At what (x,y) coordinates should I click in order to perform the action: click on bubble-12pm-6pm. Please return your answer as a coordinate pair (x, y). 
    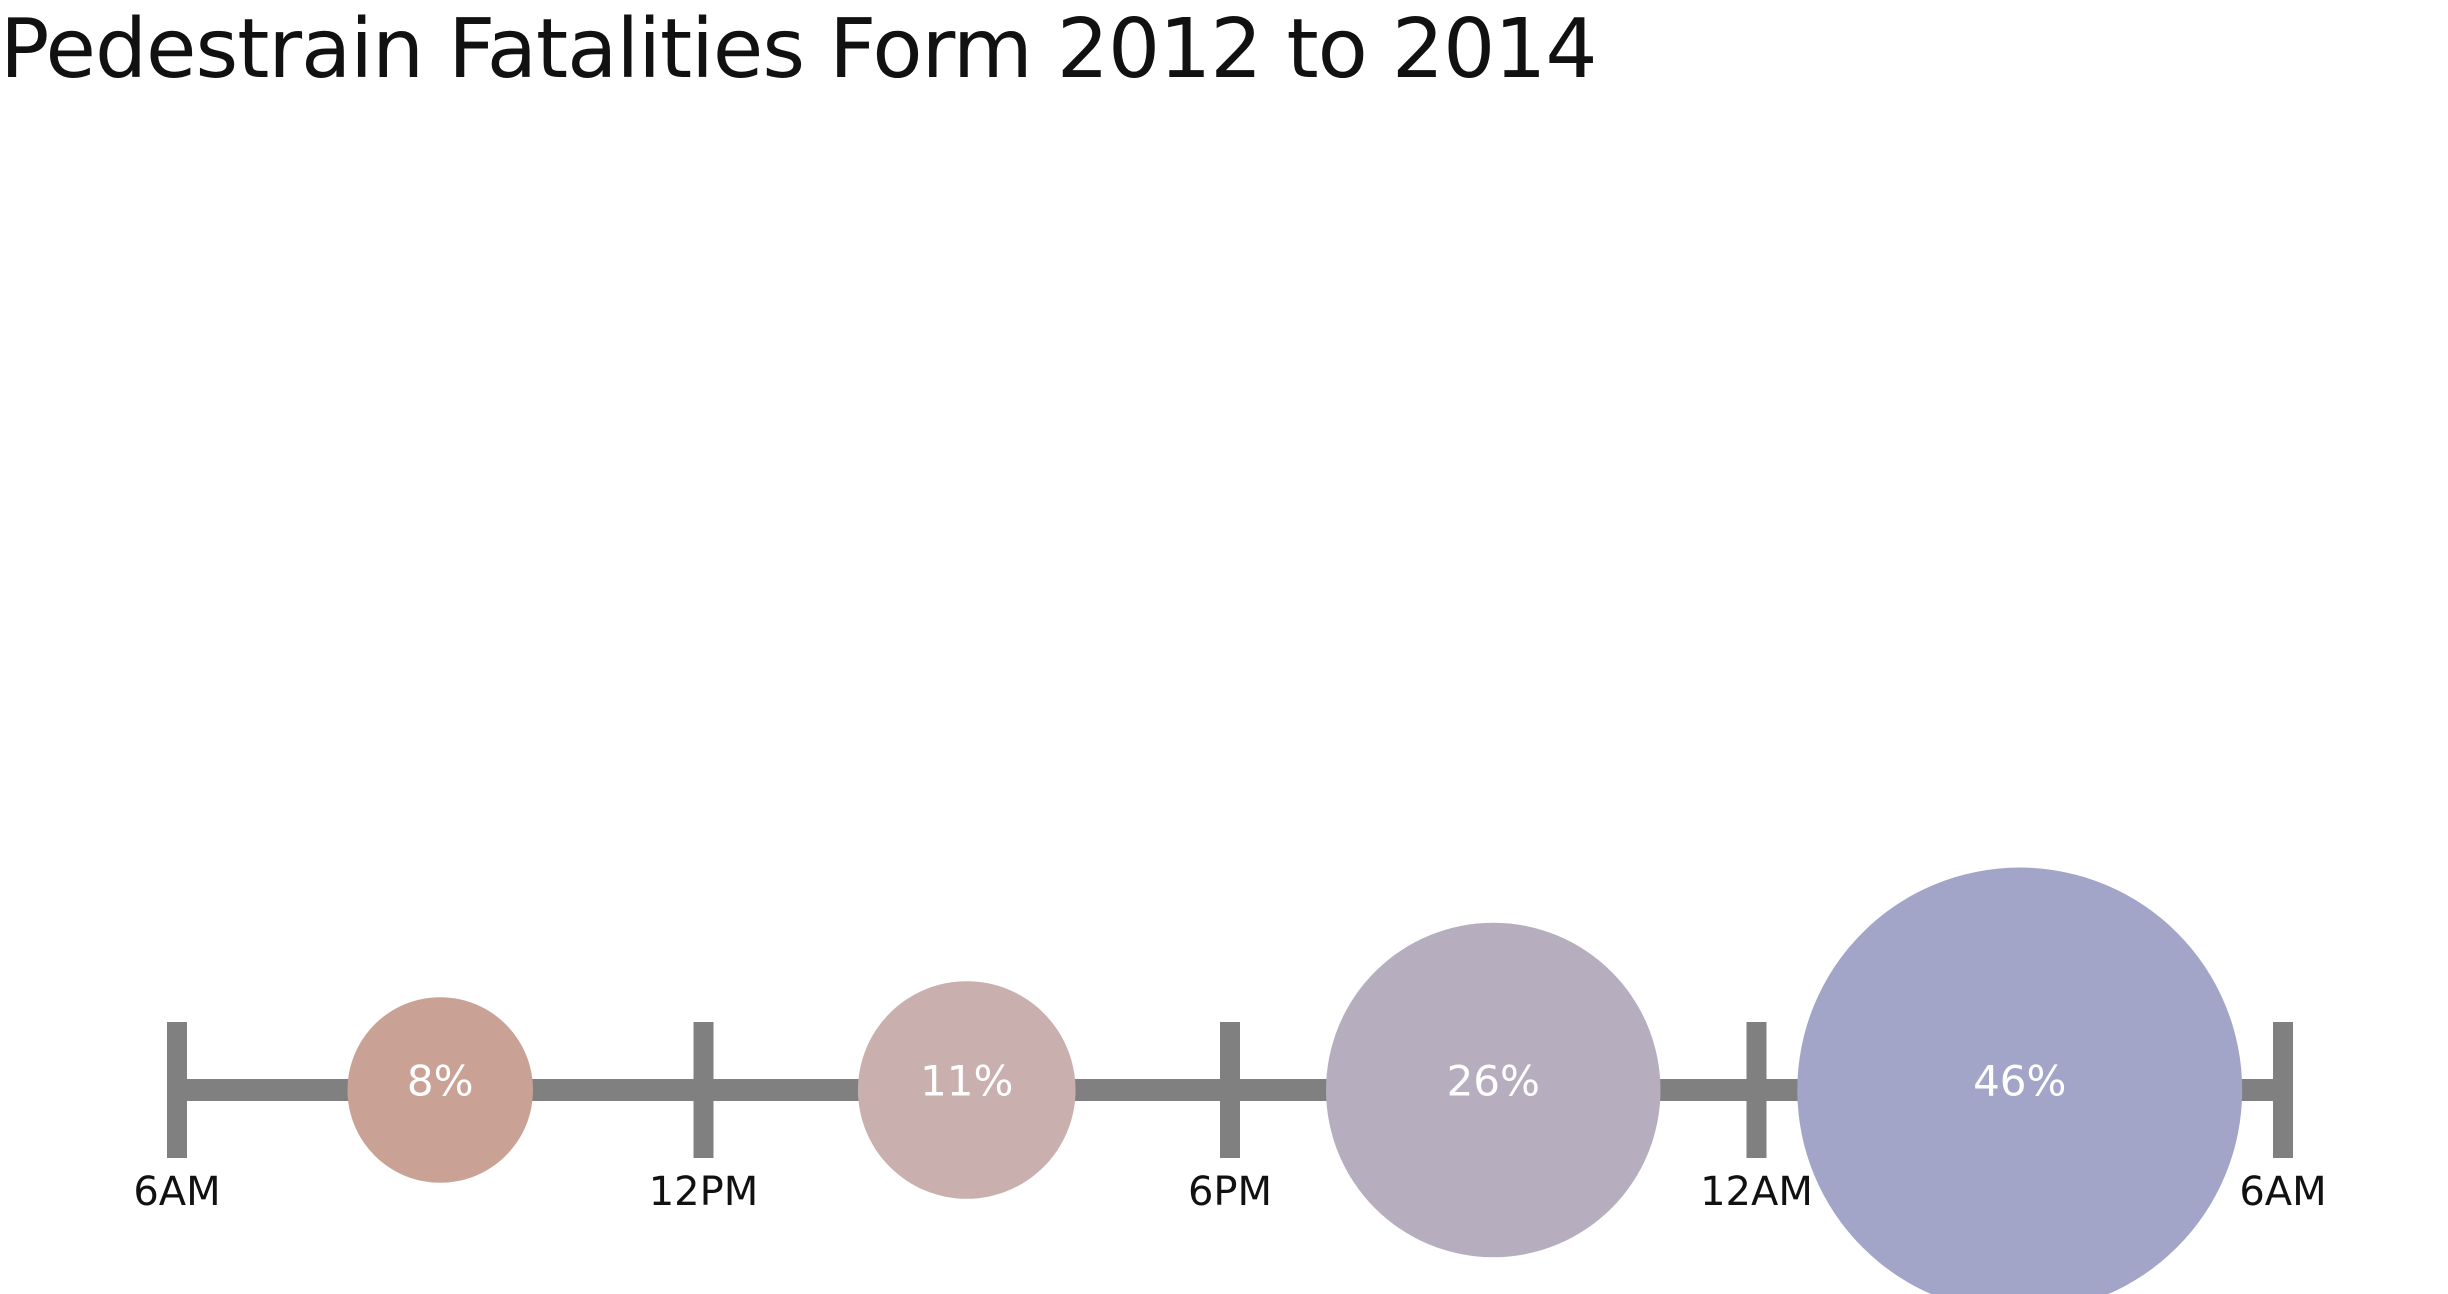
    Looking at the image, I should click on (966, 1090).